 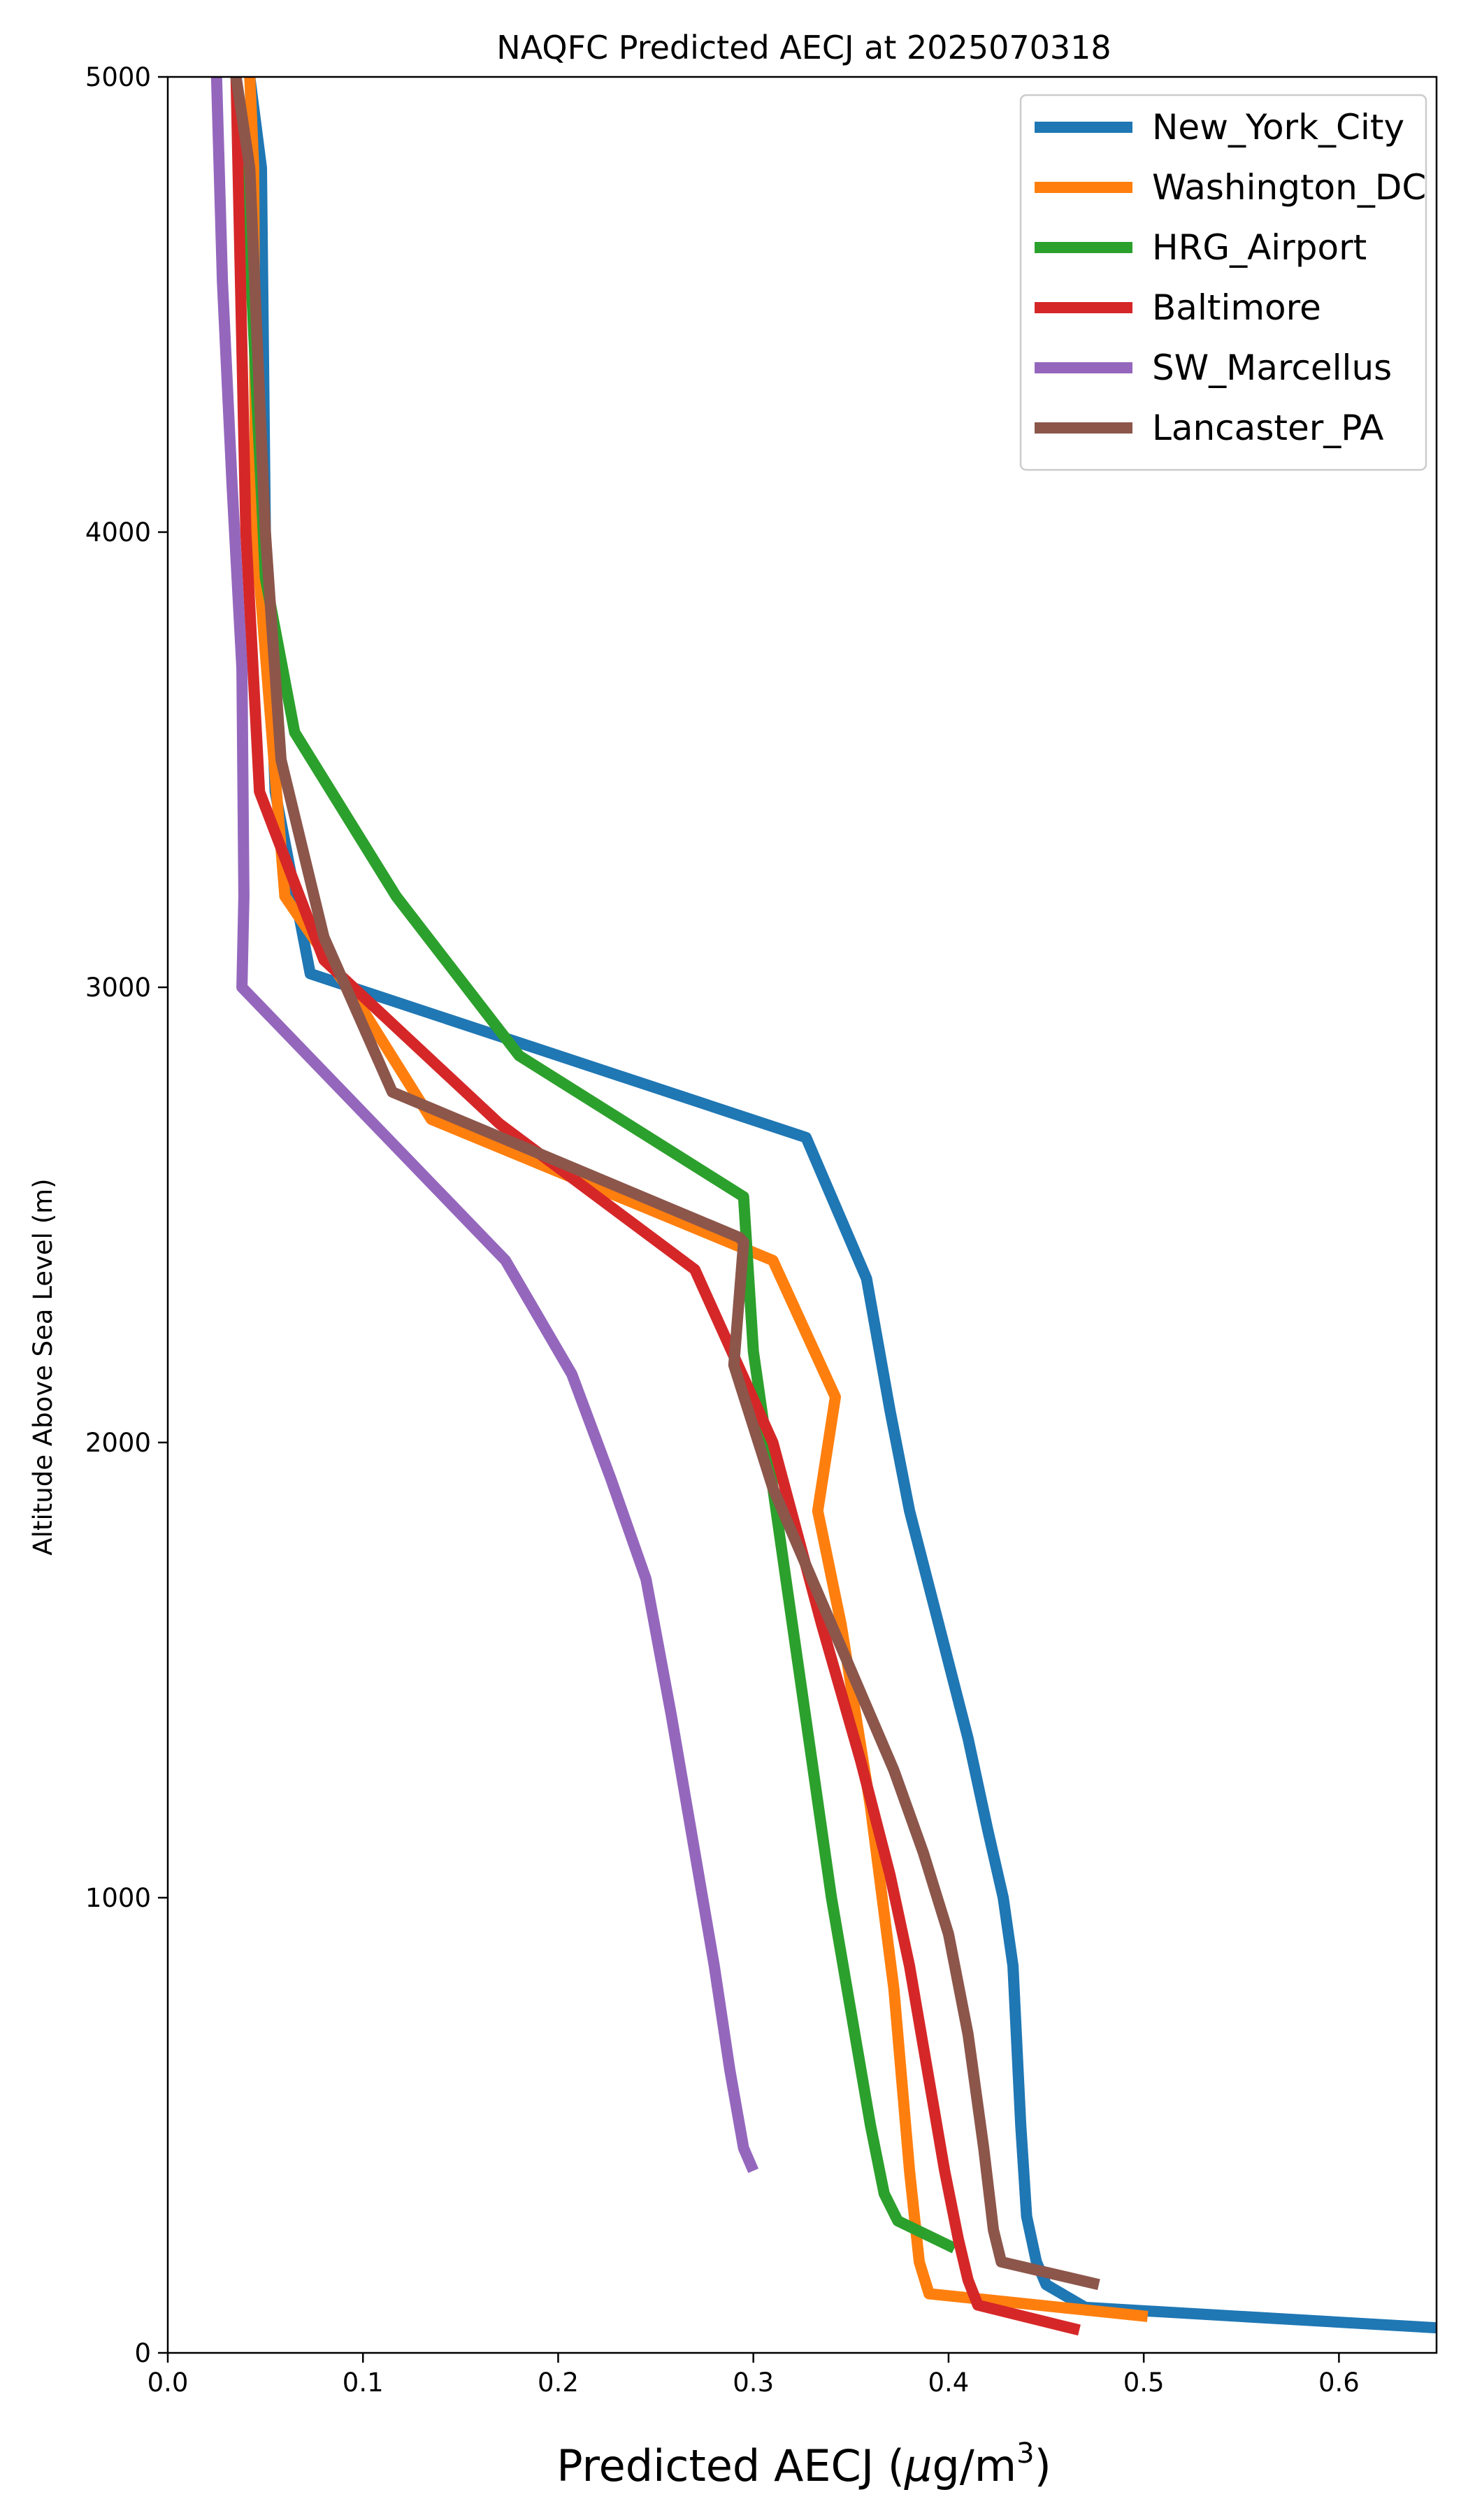 What do you see at coordinates (1025, 2453) in the screenshot?
I see `x-axis-label-unit-exp: 3` at bounding box center [1025, 2453].